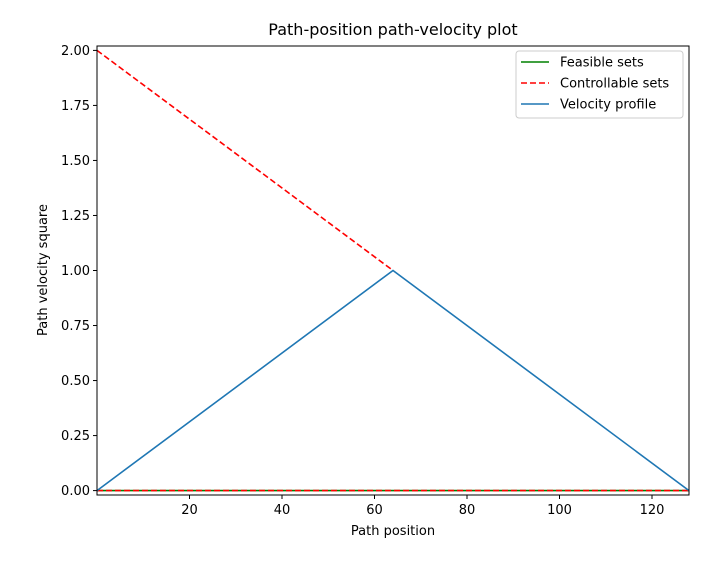  Describe the element at coordinates (393, 531) in the screenshot. I see `x-axis-label: Path position` at that location.